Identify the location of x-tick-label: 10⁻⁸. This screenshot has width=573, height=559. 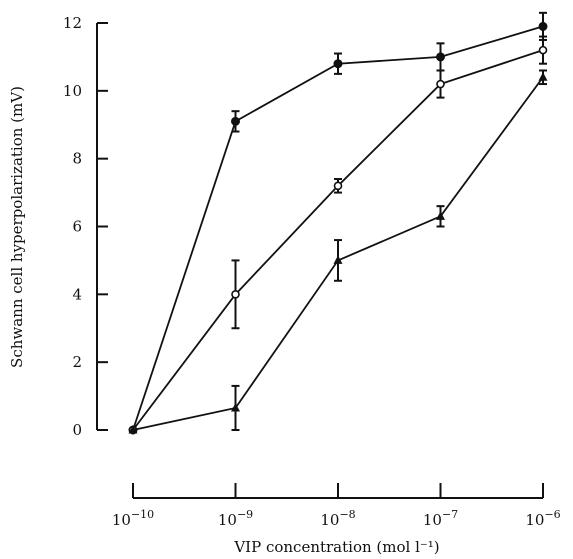
(337, 518).